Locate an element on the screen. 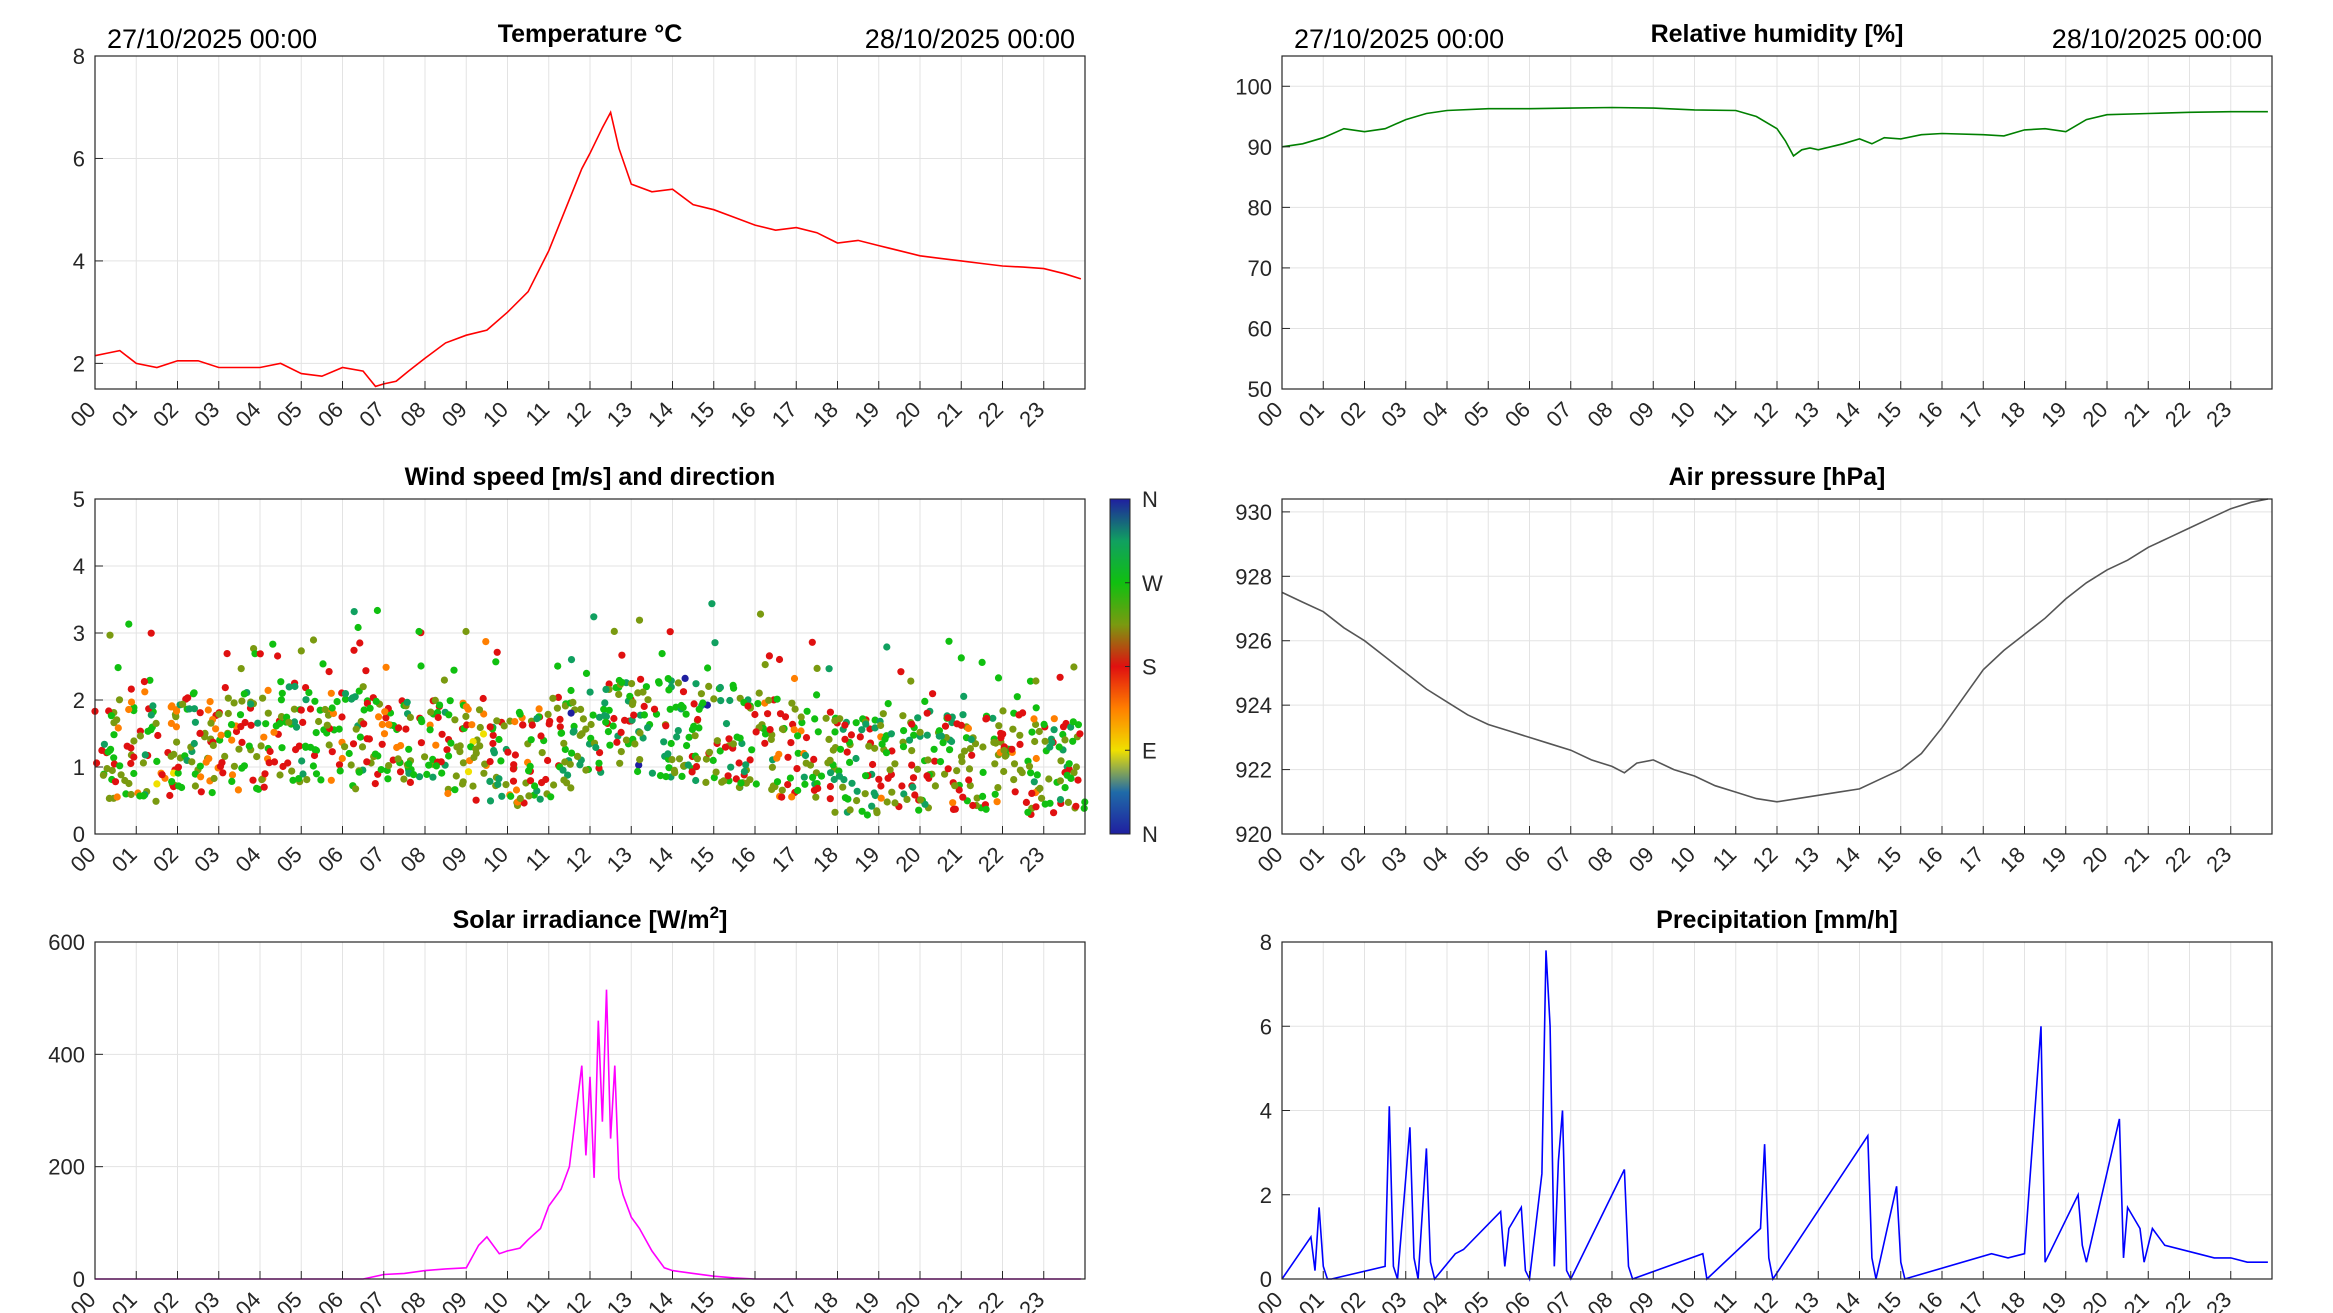 Image resolution: width=2333 pixels, height=1313 pixels. wind-x-tick-label: 16 is located at coordinates (743, 859).